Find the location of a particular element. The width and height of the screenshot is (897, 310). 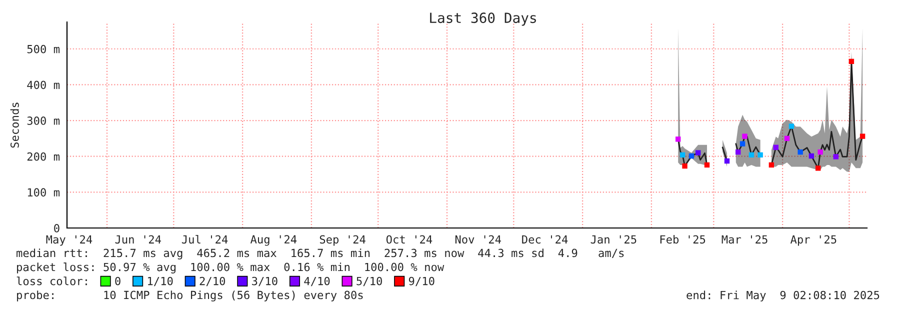

legend-label: 5/10 is located at coordinates (369, 281).